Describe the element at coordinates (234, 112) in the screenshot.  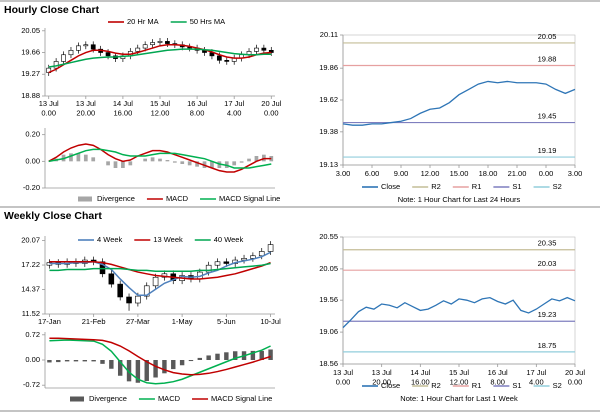
I see `x-tick-label: 4.00` at that location.